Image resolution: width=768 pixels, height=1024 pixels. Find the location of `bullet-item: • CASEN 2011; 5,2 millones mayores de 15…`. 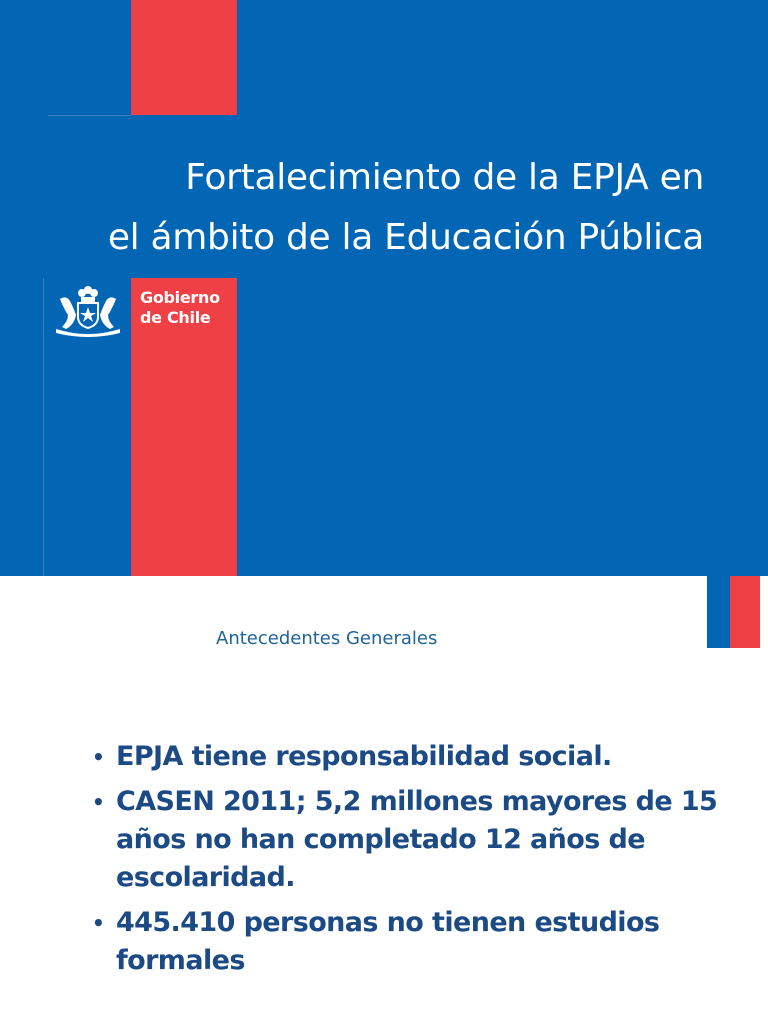

bullet-item: • CASEN 2011; 5,2 millones mayores de 15… is located at coordinates (412, 840).